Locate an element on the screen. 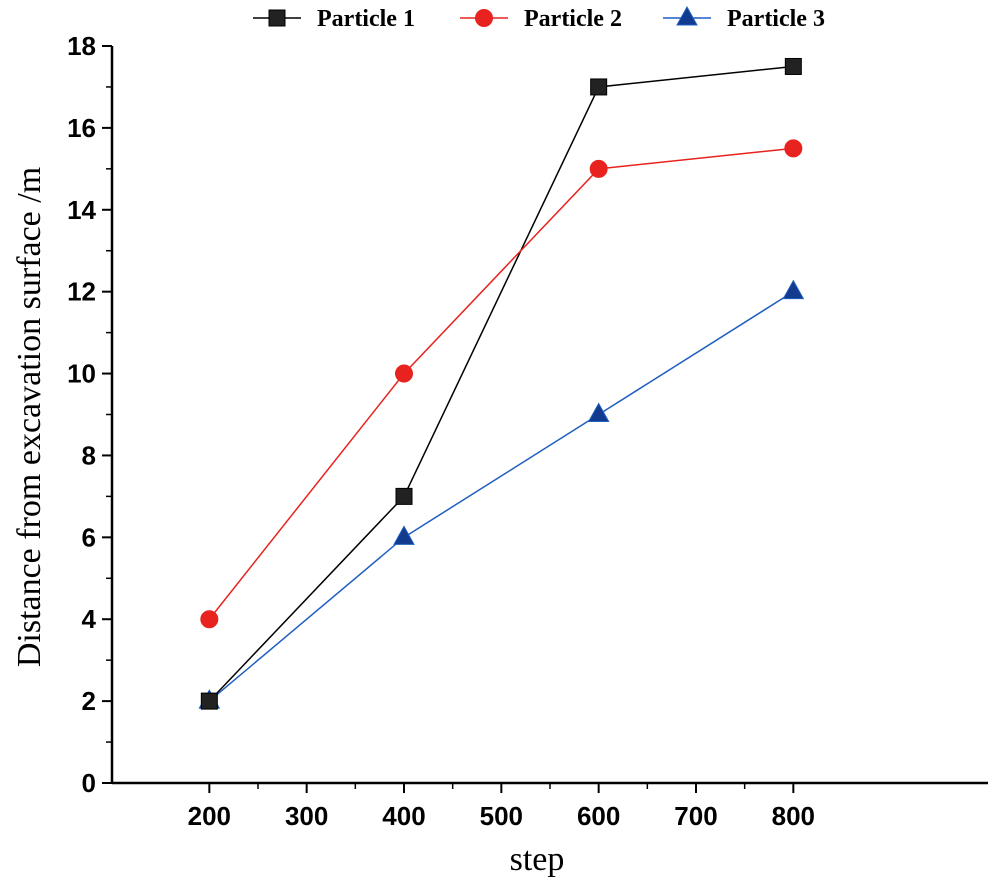 The width and height of the screenshot is (1000, 889). x-axis-label: step is located at coordinates (537, 859).